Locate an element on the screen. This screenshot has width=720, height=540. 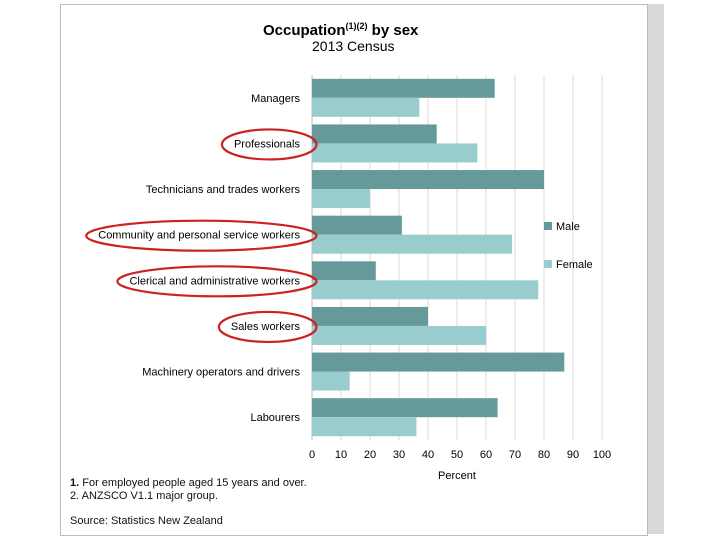
annotation-circles is located at coordinates (201, 236).